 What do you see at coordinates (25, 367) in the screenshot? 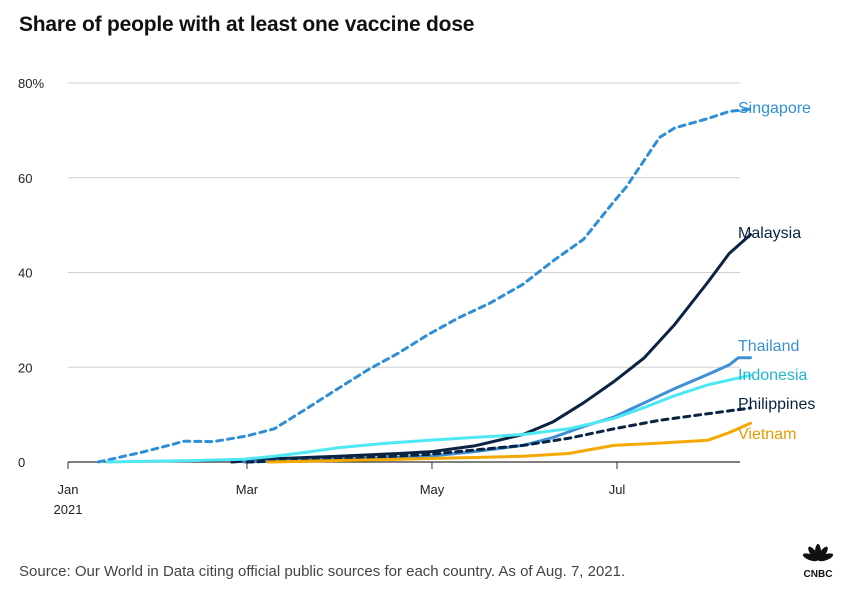
I see `y-tick-label: 20` at bounding box center [25, 367].